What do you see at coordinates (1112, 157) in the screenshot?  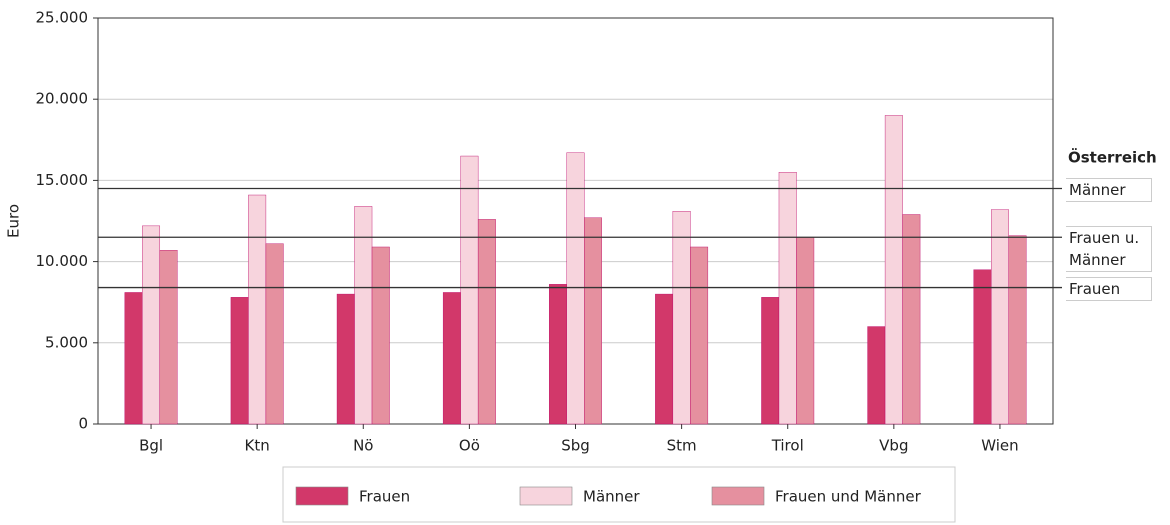 I see `reference-title: Österreich` at bounding box center [1112, 157].